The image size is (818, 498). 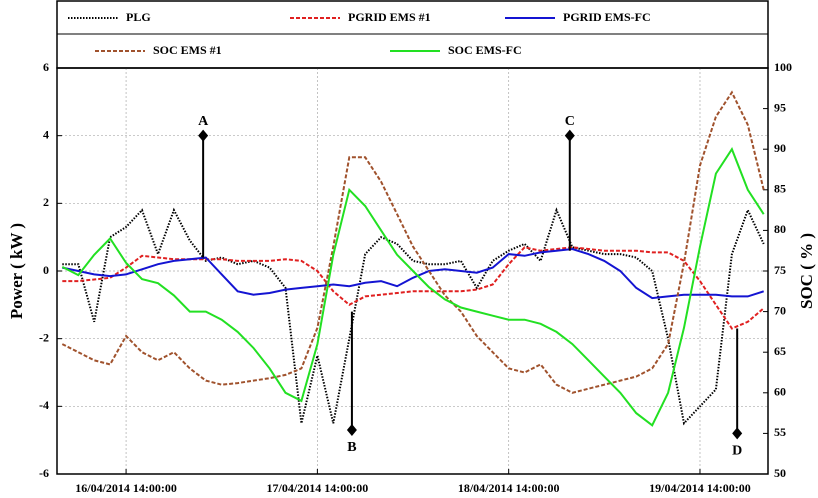 What do you see at coordinates (700, 488) in the screenshot?
I see `x-tick-label: 19/04/2014 14:00:00` at bounding box center [700, 488].